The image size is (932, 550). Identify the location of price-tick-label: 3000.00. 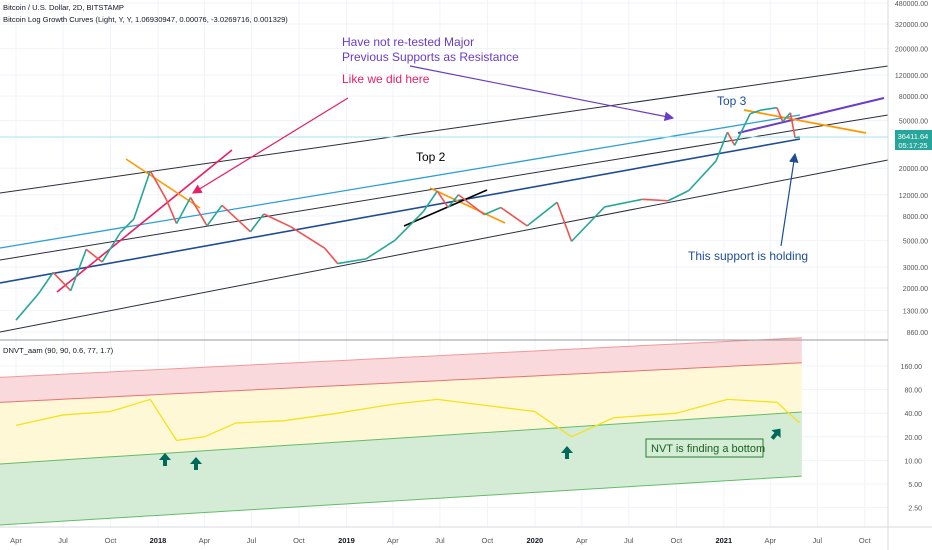
(915, 268).